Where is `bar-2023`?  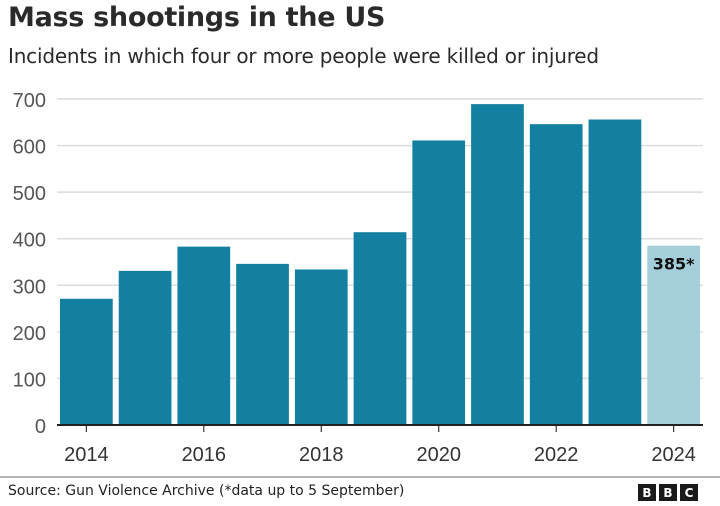
bar-2023 is located at coordinates (615, 272).